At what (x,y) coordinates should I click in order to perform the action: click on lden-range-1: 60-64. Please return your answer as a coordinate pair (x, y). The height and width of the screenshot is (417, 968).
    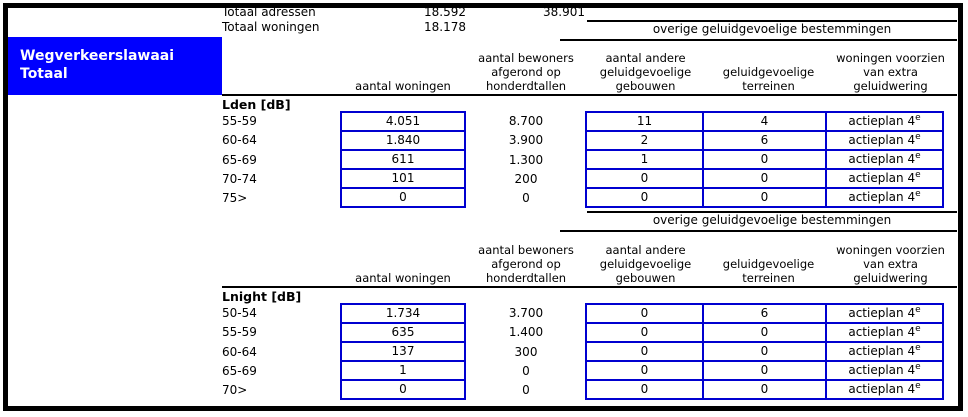
    Looking at the image, I should click on (239, 140).